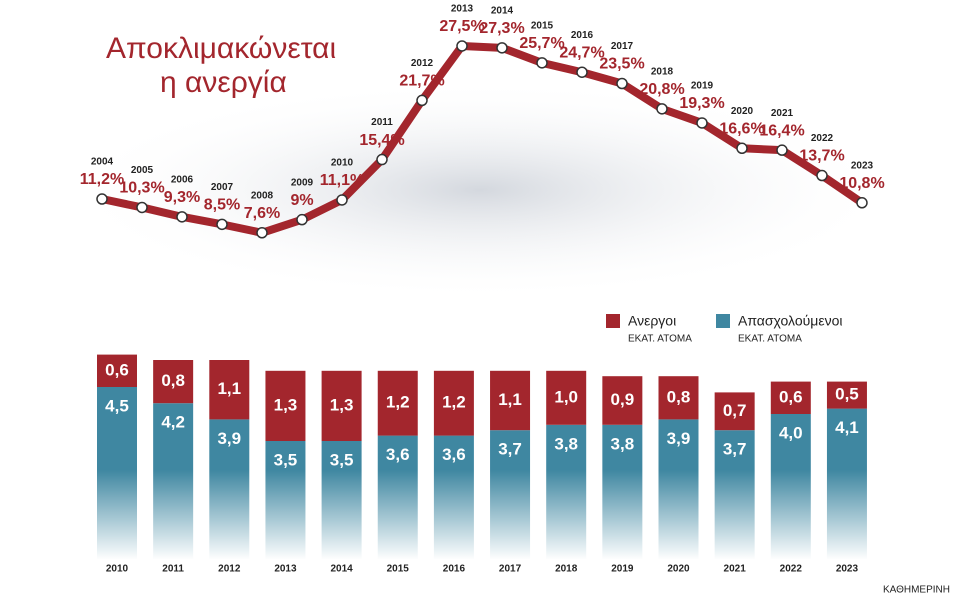 This screenshot has height=600, width=960. What do you see at coordinates (542, 25) in the screenshot?
I see `year-label: 2015` at bounding box center [542, 25].